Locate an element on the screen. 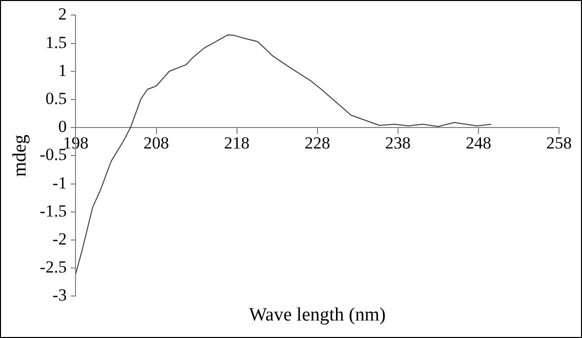 The height and width of the screenshot is (338, 582). y-tick-label: -2.5 is located at coordinates (53, 267).